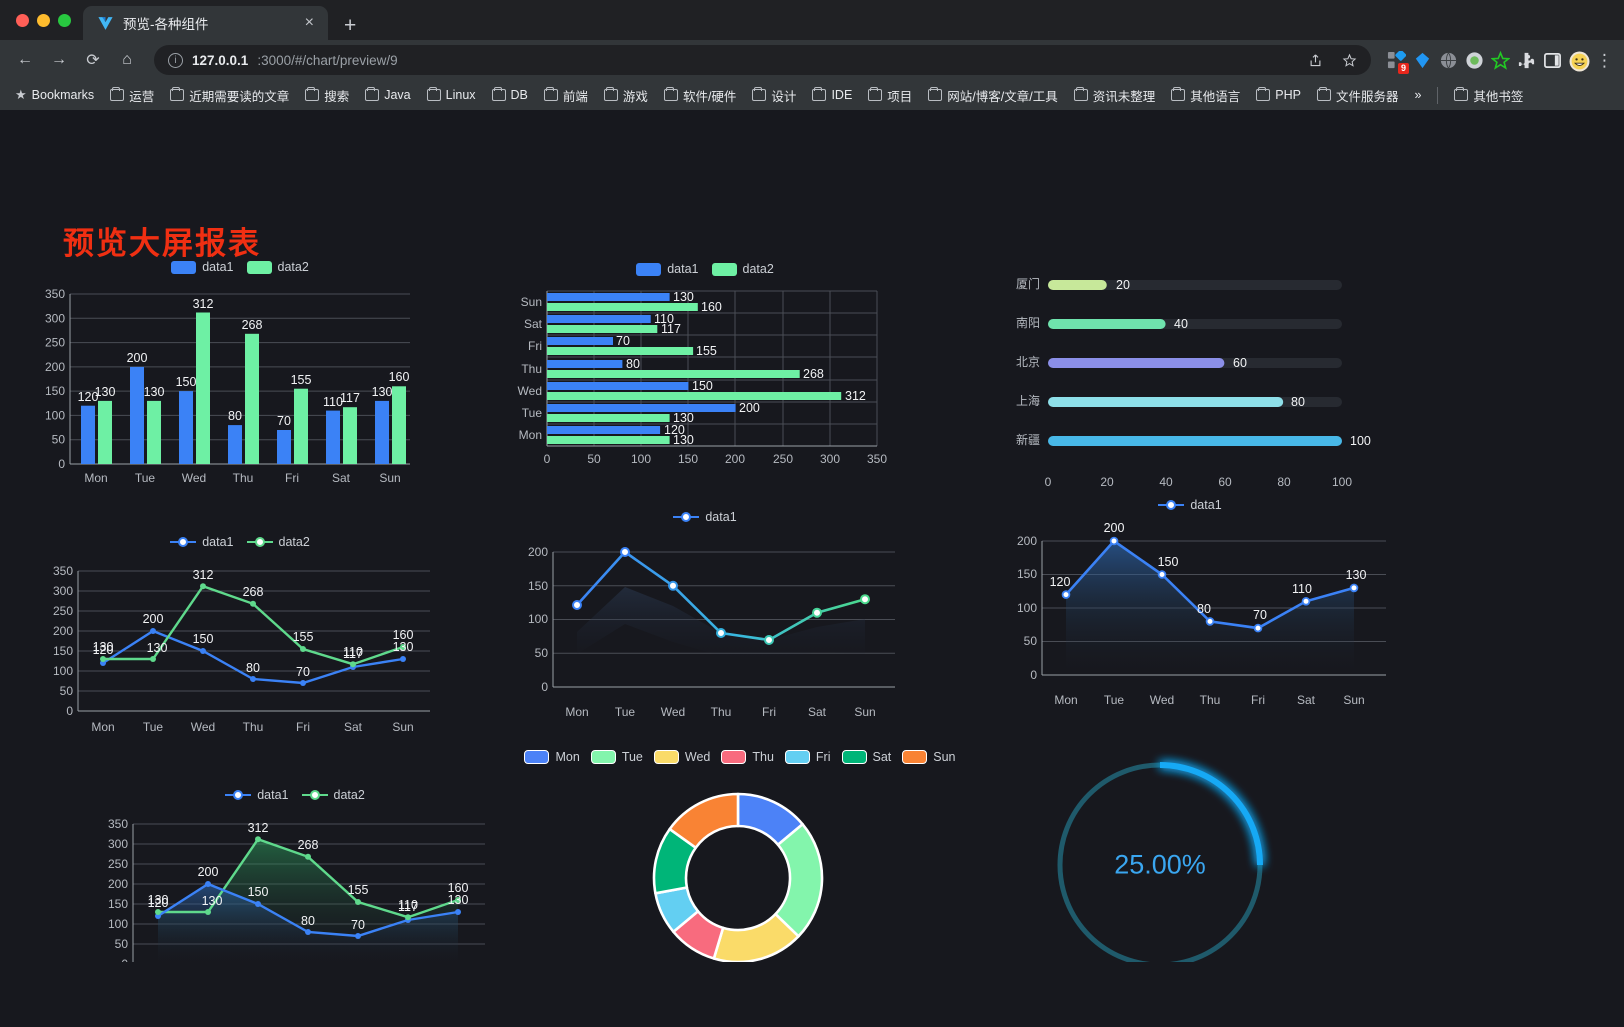 This screenshot has width=1624, height=1027. What do you see at coordinates (866, 757) in the screenshot?
I see `legend-item-sat: Sat` at bounding box center [866, 757].